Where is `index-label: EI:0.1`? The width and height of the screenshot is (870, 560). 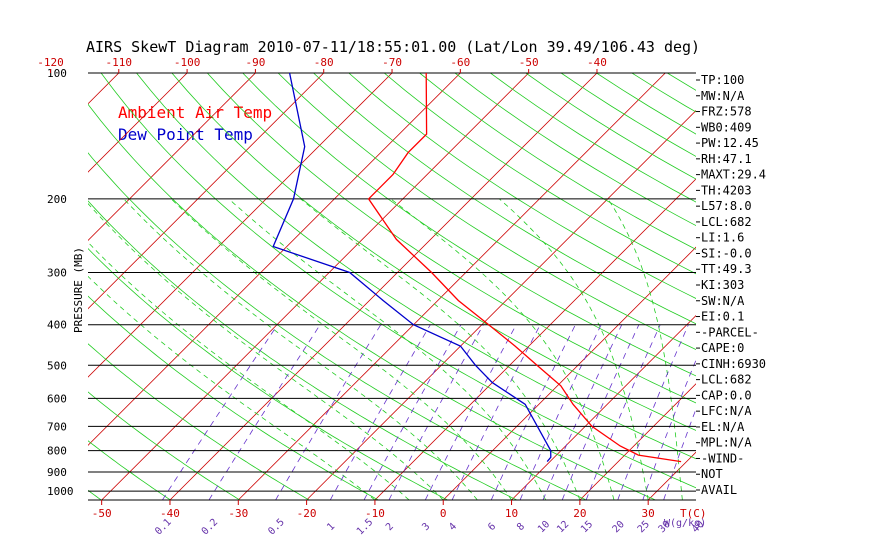
index-label: EI:0.1 is located at coordinates (722, 317).